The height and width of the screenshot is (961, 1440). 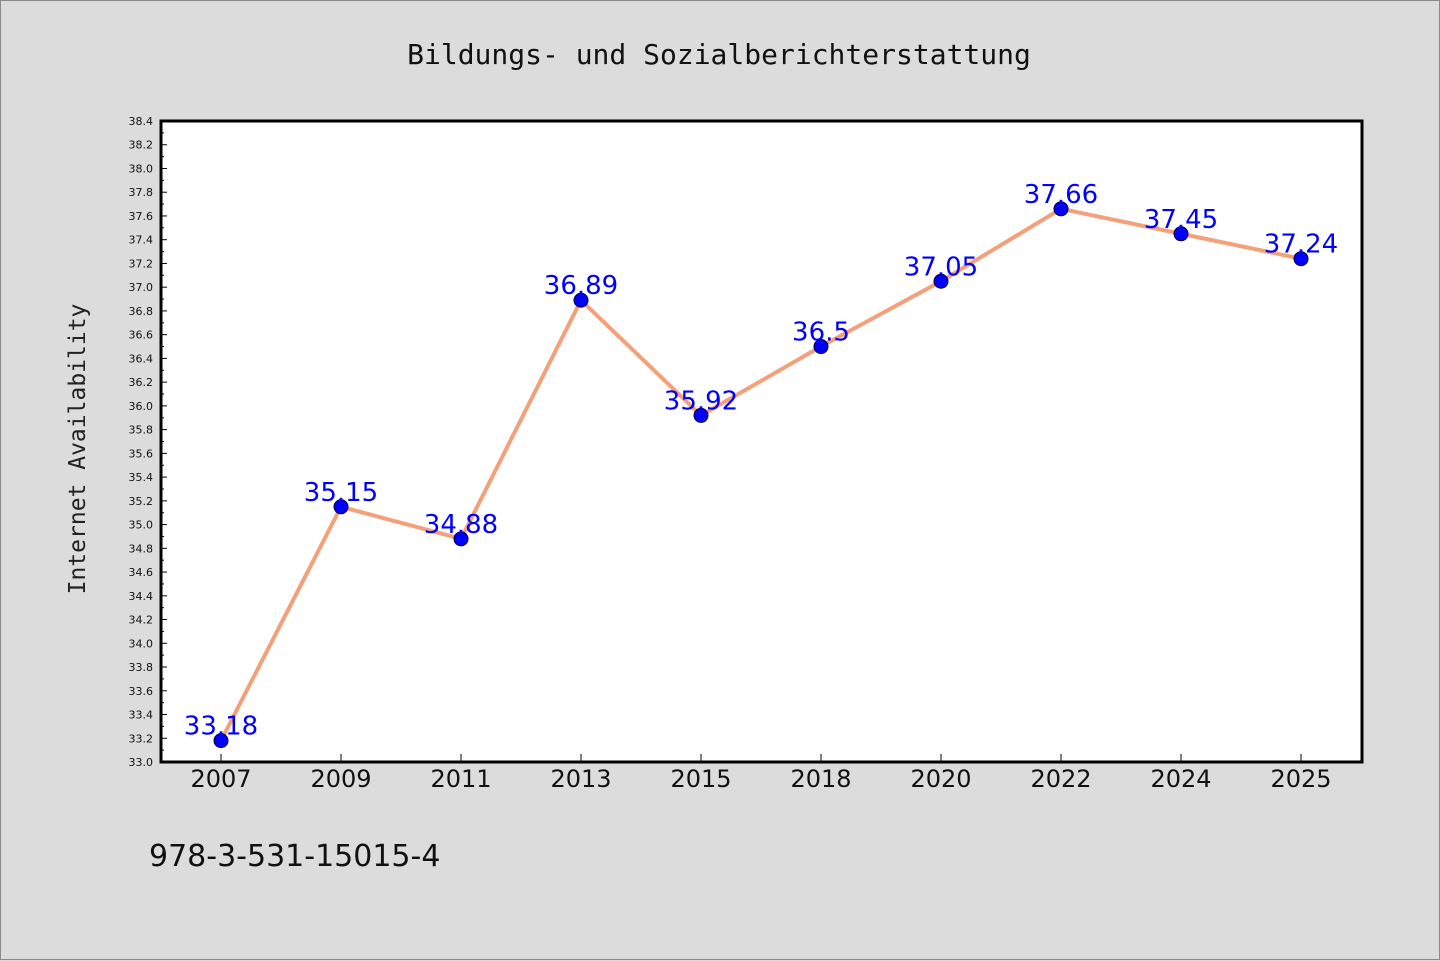 What do you see at coordinates (141, 762) in the screenshot?
I see `y-tick-label: 33.0` at bounding box center [141, 762].